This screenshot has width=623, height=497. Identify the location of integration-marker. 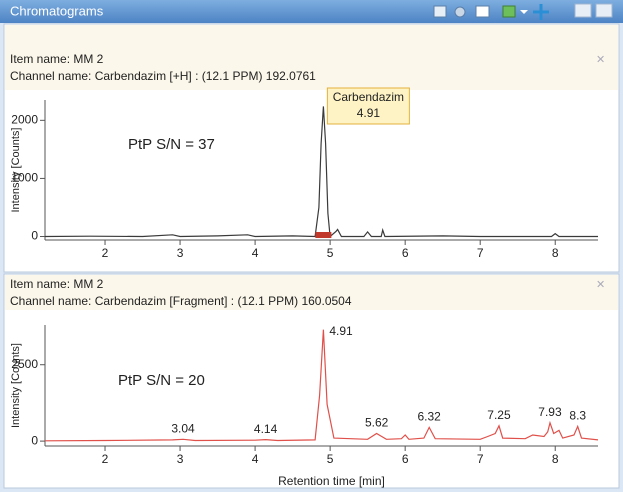
(323, 235).